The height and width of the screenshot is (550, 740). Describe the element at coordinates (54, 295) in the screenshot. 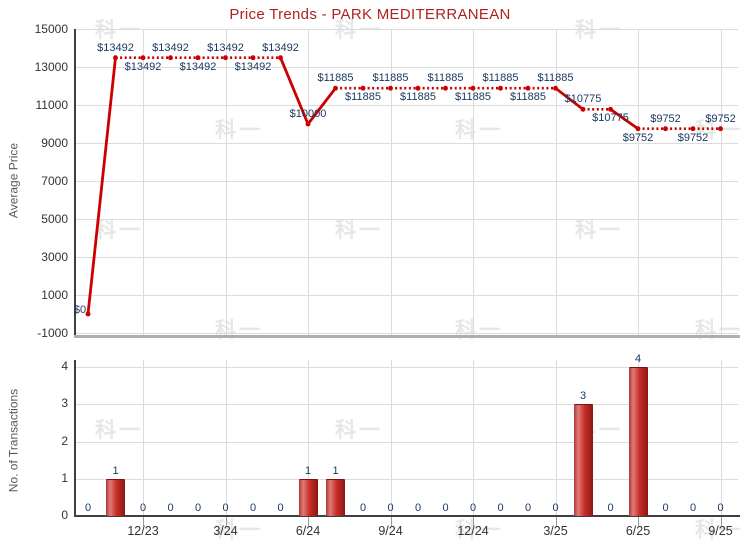

I see `y-axis-tick-label: 1000` at that location.